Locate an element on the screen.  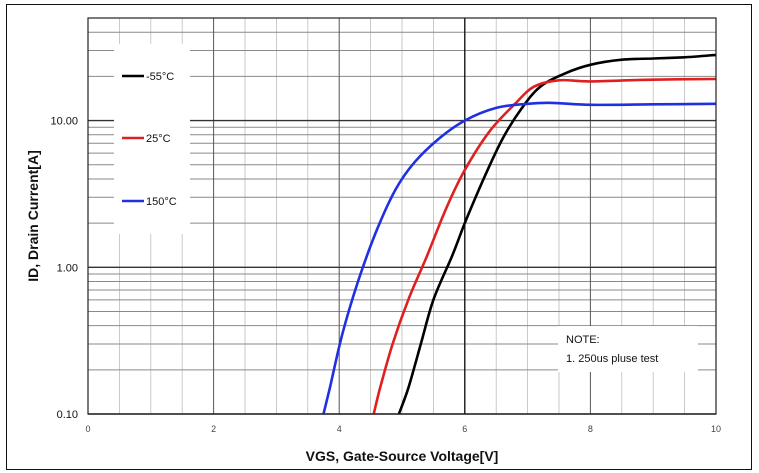
x-tick-label: 6 is located at coordinates (464, 429).